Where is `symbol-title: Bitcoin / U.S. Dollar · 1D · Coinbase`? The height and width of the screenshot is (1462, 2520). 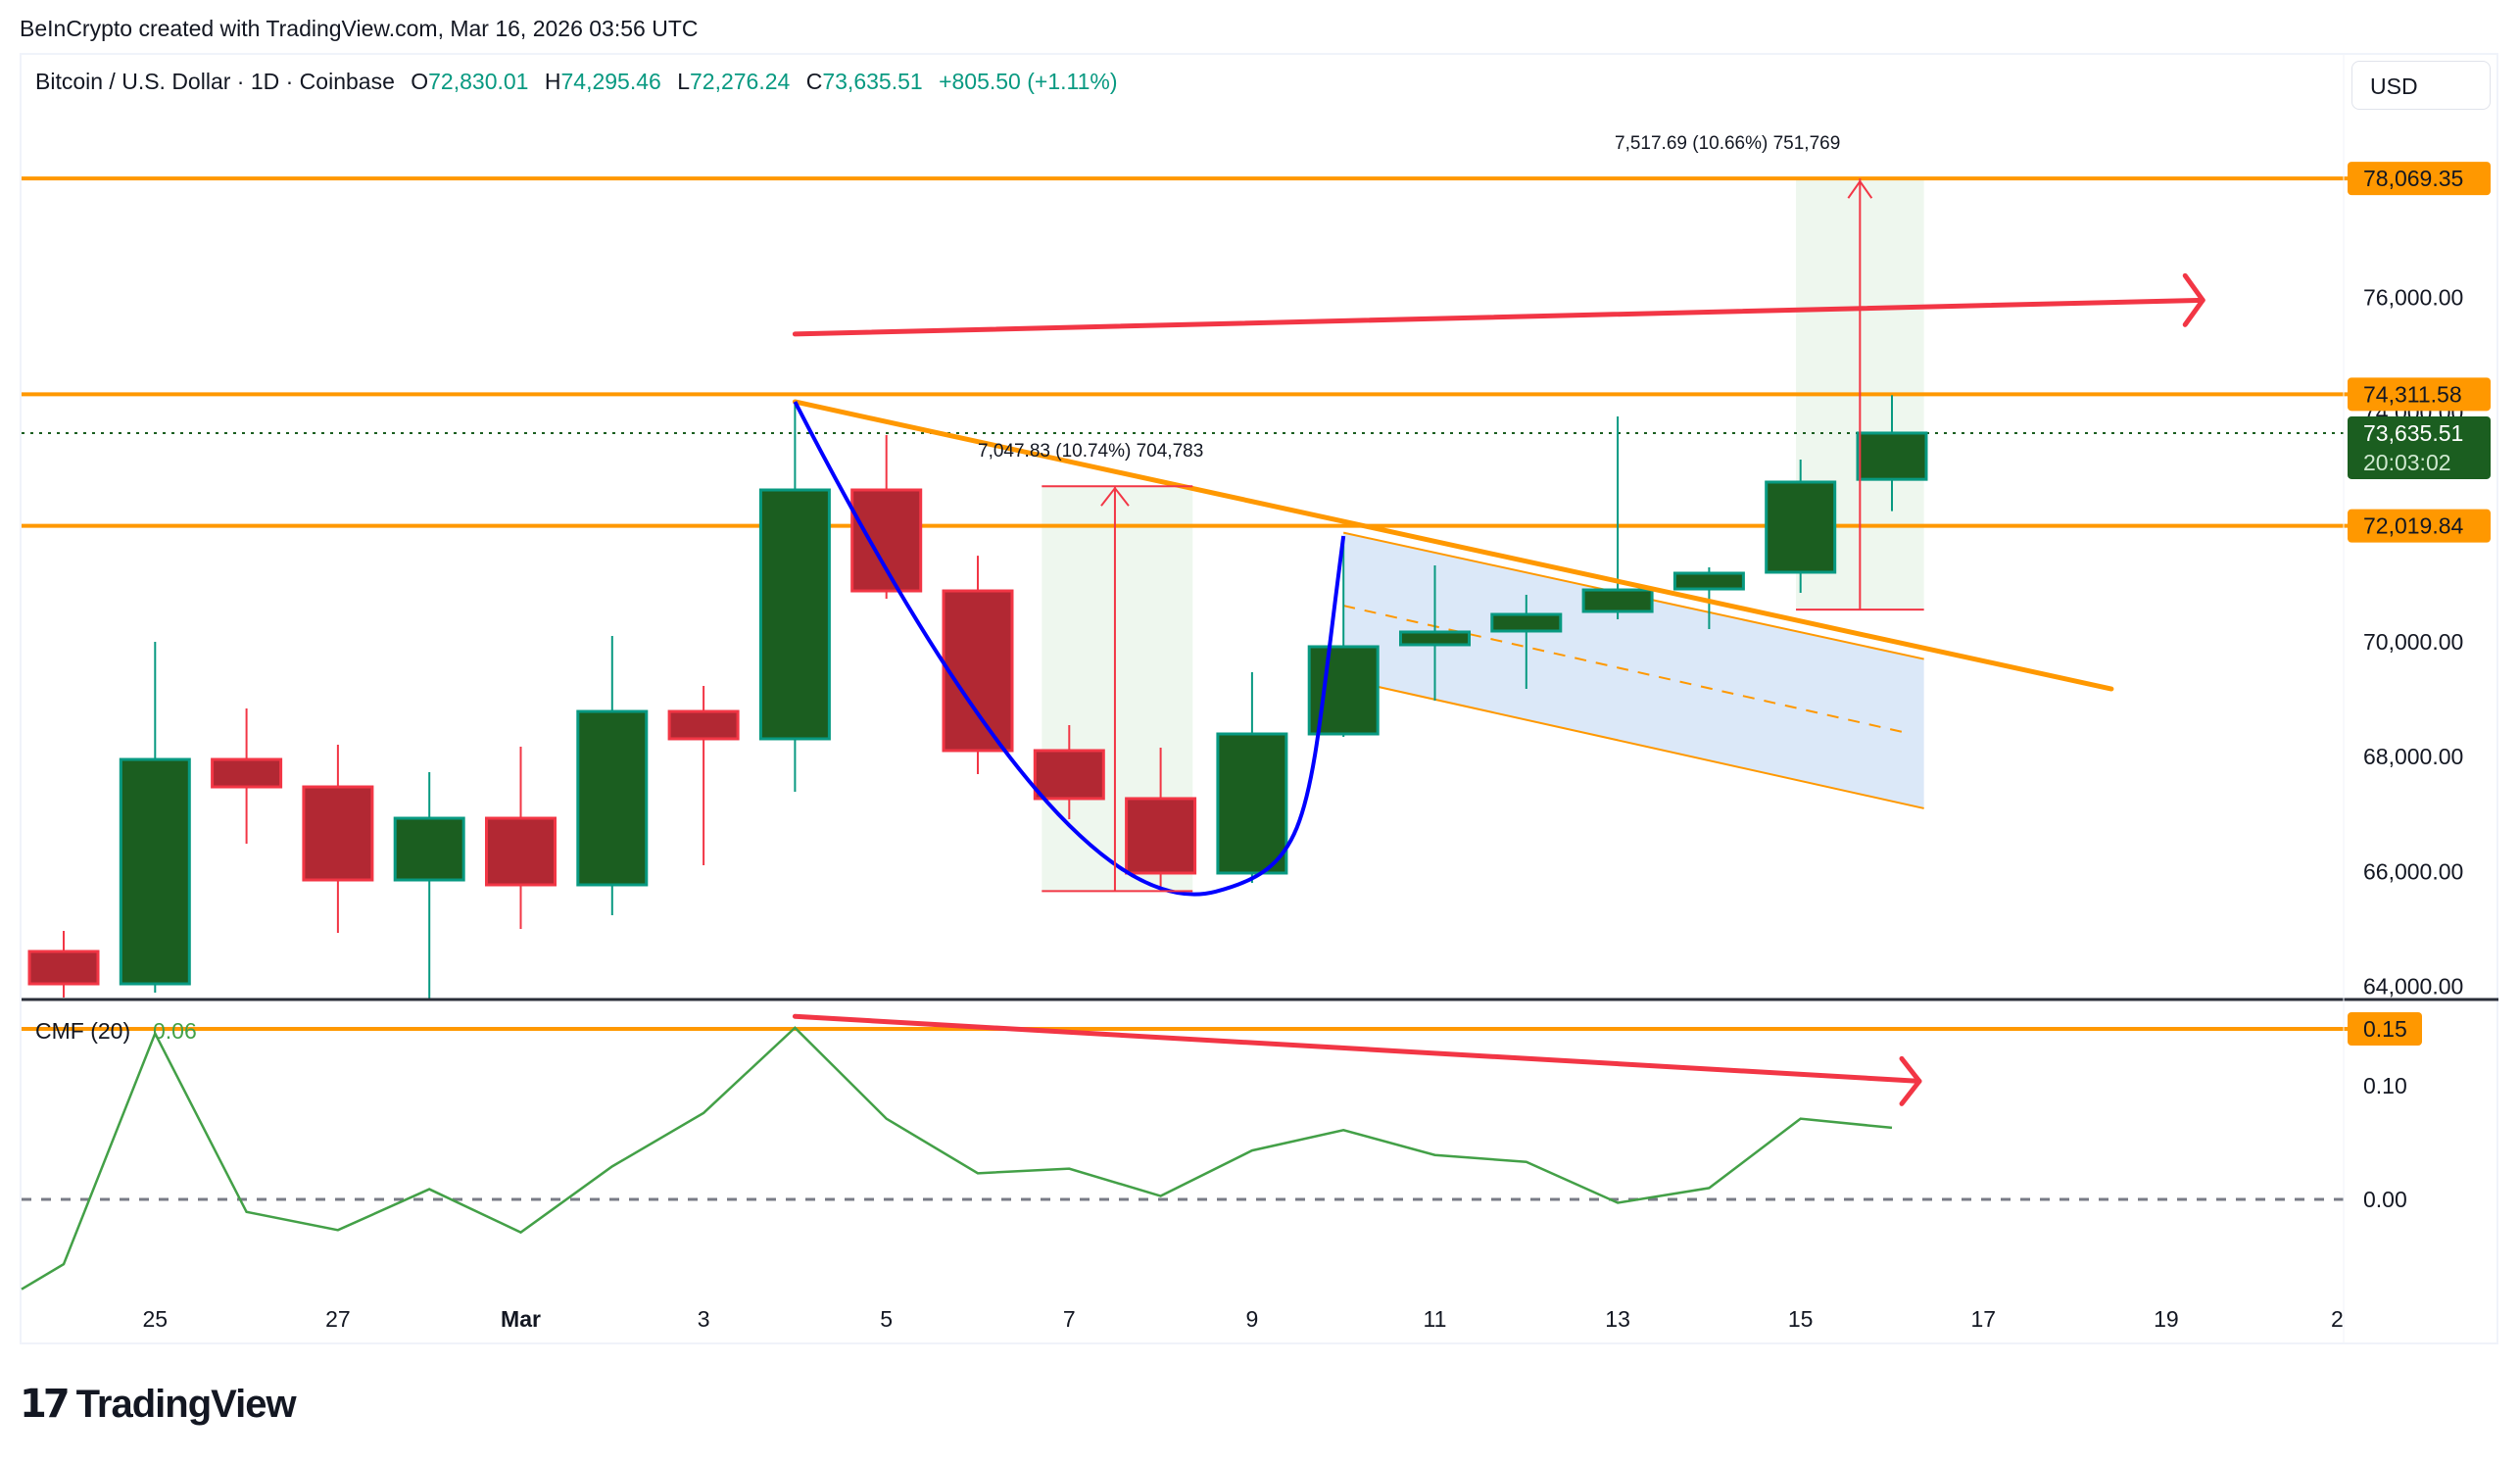 symbol-title: Bitcoin / U.S. Dollar · 1D · Coinbase is located at coordinates (215, 81).